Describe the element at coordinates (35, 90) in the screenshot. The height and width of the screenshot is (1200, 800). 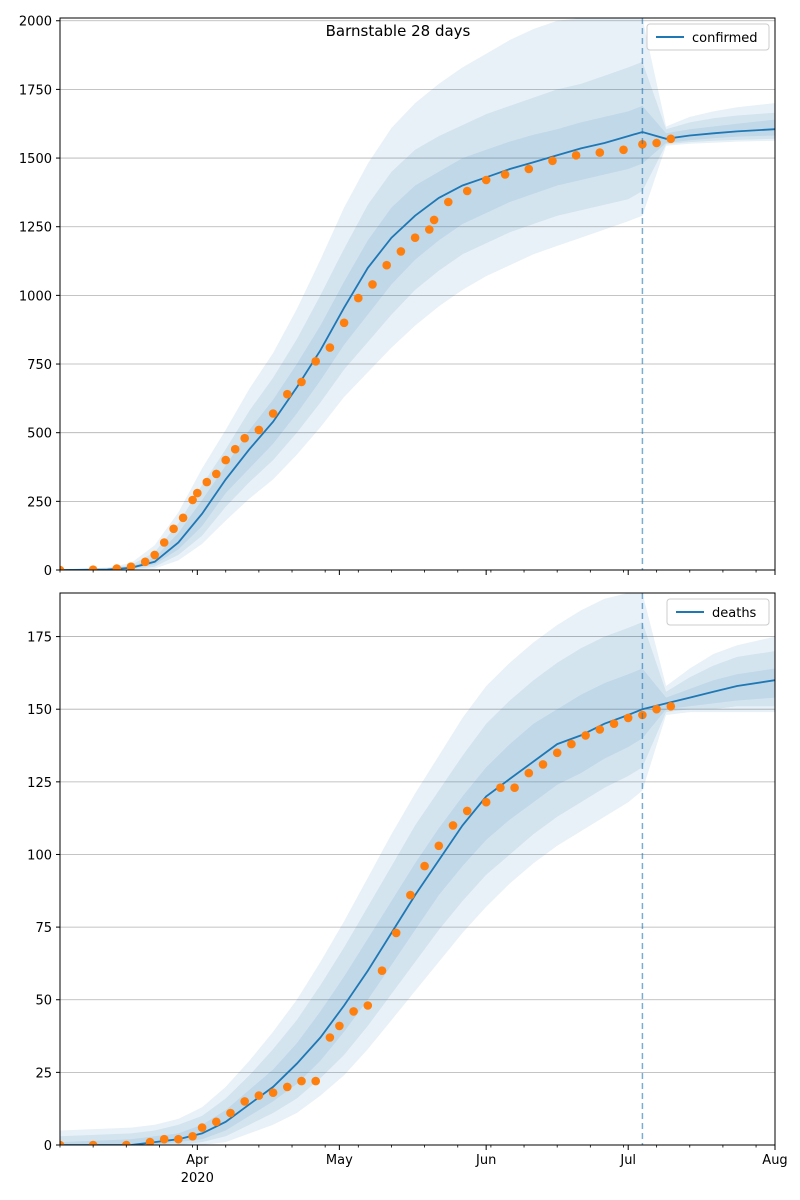
I see `y-tick-label: 1750` at that location.